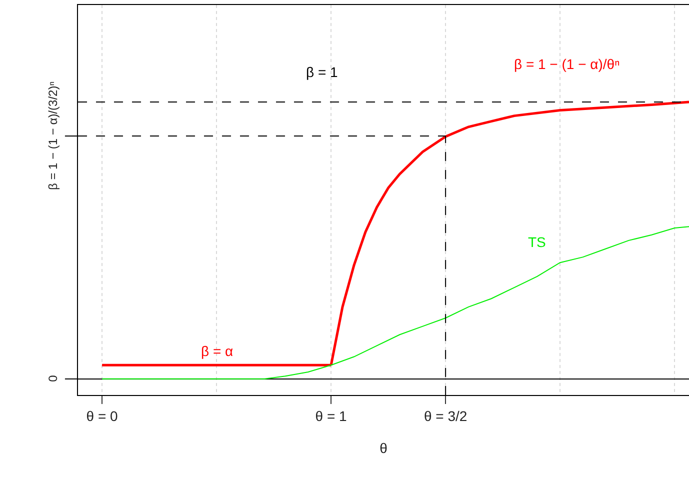 Image resolution: width=689 pixels, height=481 pixels. Describe the element at coordinates (446, 416) in the screenshot. I see `x-tick-label: θ = 3/2` at that location.